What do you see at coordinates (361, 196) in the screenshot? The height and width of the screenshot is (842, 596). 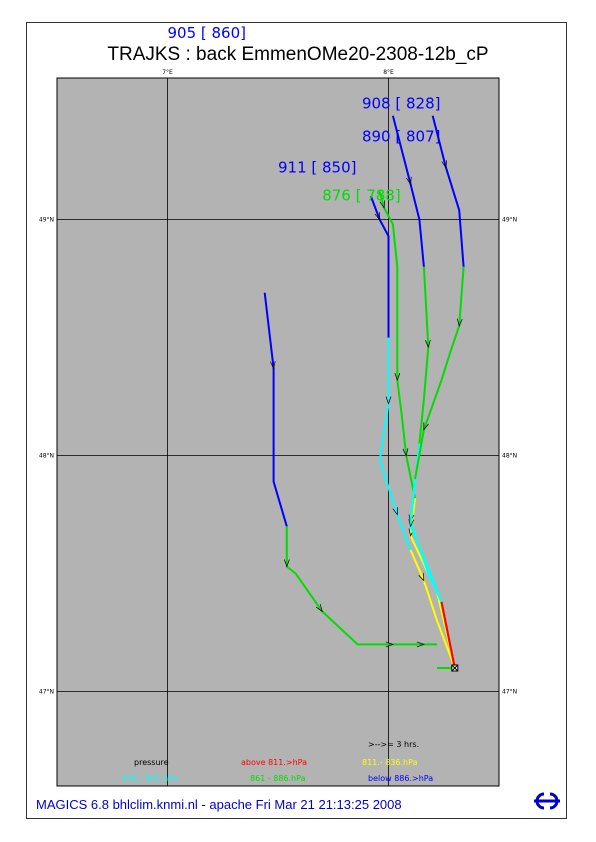 I see `trajectory-label: 876 [ 788]` at bounding box center [361, 196].